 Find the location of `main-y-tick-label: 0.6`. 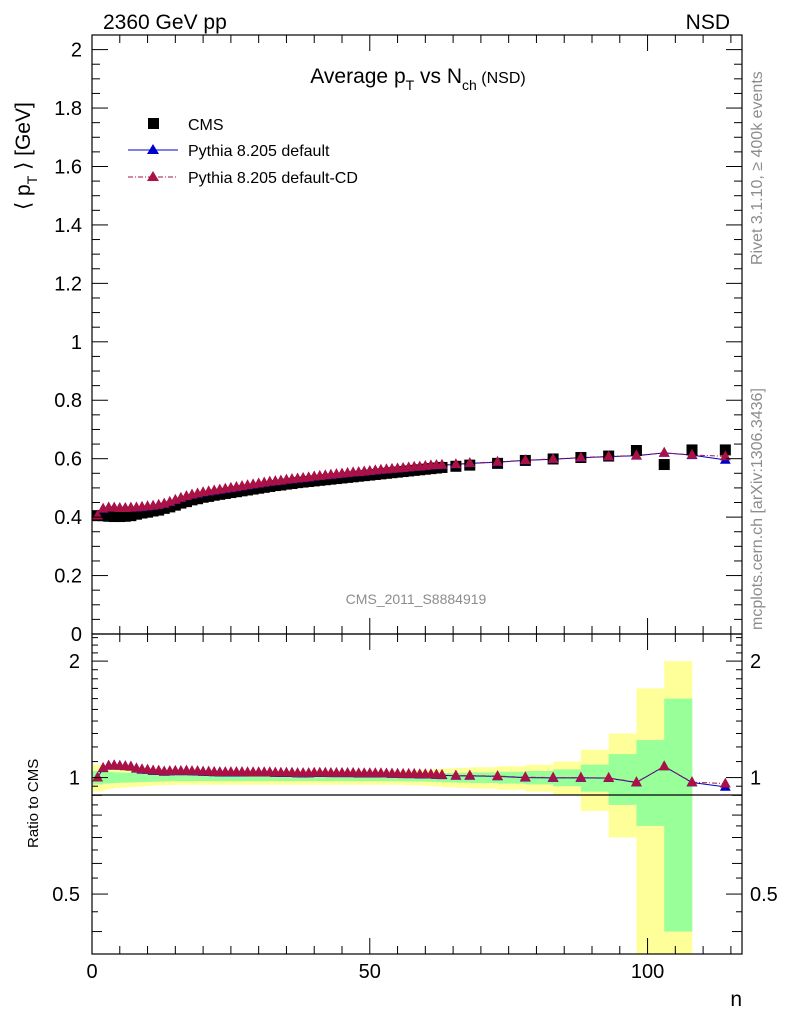

main-y-tick-label: 0.6 is located at coordinates (68, 460).